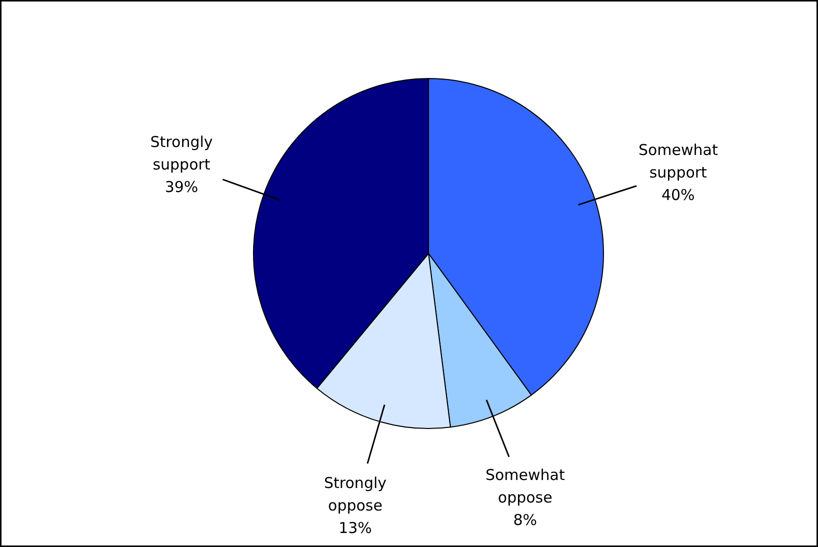 The height and width of the screenshot is (547, 818). I want to click on data-label: 39%, so click(181, 187).